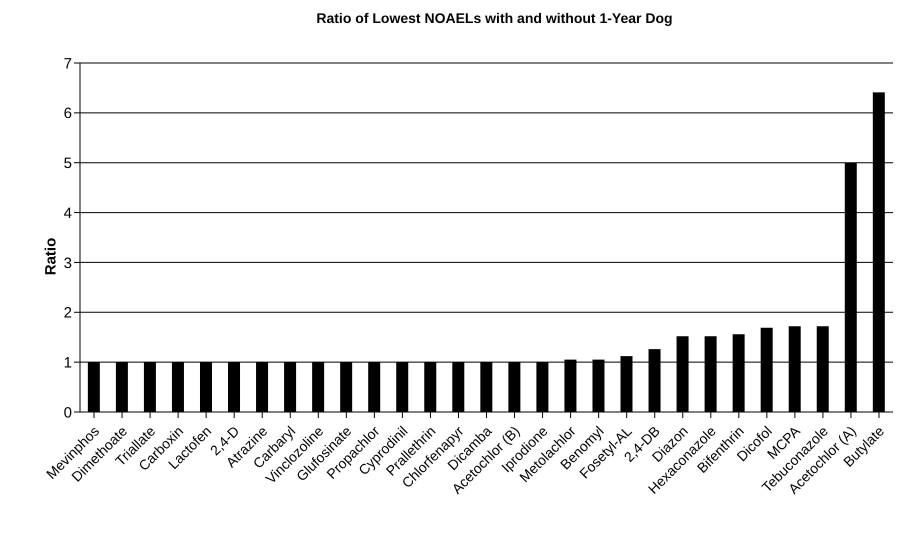 The image size is (901, 550). What do you see at coordinates (494, 18) in the screenshot?
I see `chart-title: Ratio of Lowest NOAELs with and without 1-Year Dog` at bounding box center [494, 18].